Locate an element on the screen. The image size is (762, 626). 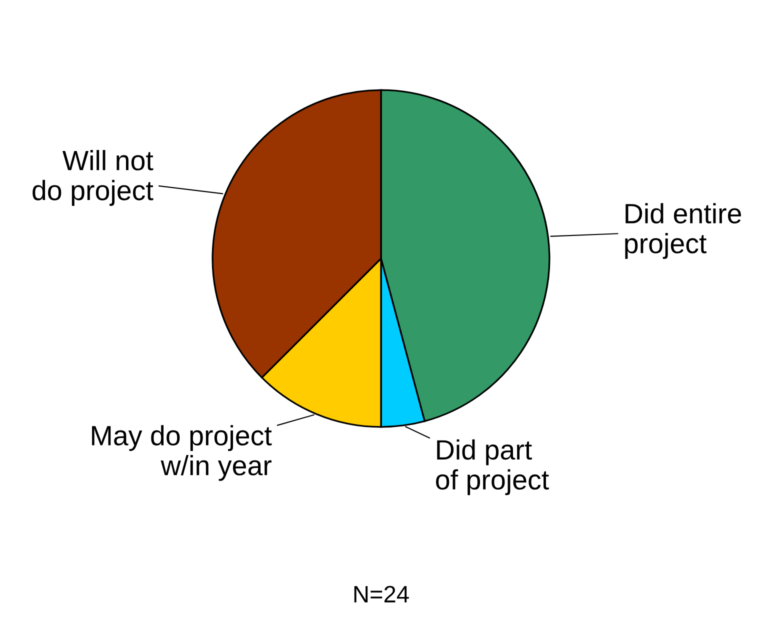
slice-label: Did entire project is located at coordinates (683, 231).